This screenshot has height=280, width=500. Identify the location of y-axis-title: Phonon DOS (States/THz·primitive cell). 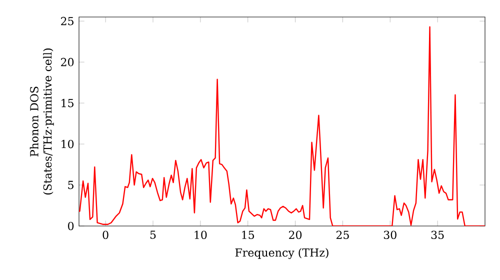
(42, 121).